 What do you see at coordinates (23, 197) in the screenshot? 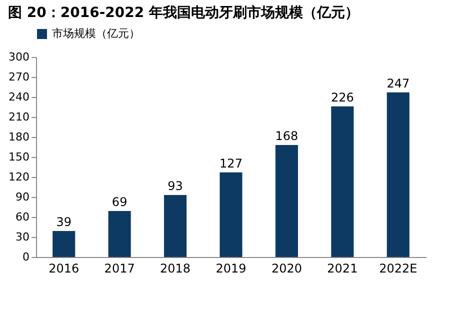
I see `y-tick-label: 90` at bounding box center [23, 197].